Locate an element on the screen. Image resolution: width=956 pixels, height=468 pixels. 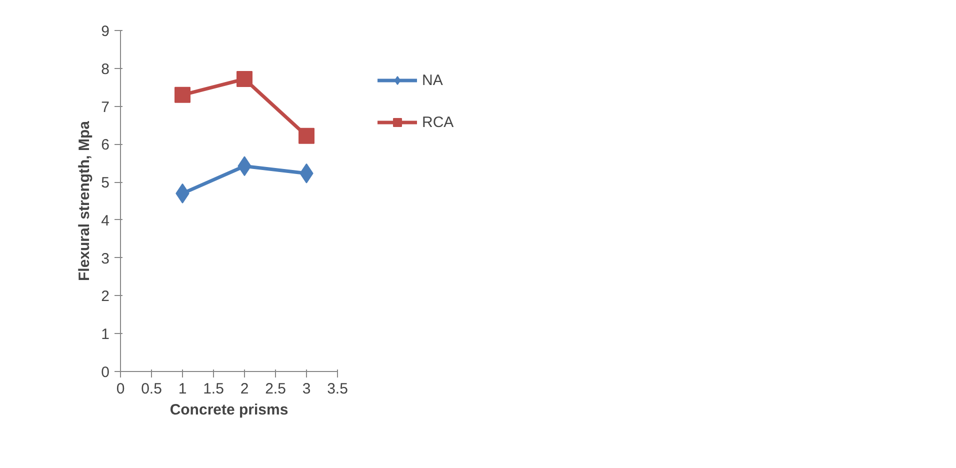
y-axis-title: Flexural strength, Mpa is located at coordinates (85, 201).